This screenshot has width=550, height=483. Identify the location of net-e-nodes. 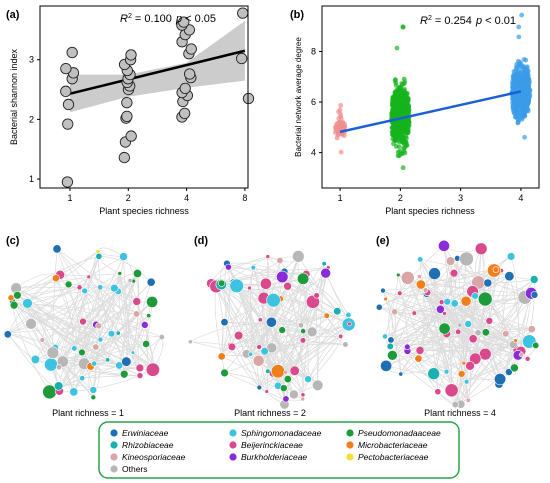
(457, 324).